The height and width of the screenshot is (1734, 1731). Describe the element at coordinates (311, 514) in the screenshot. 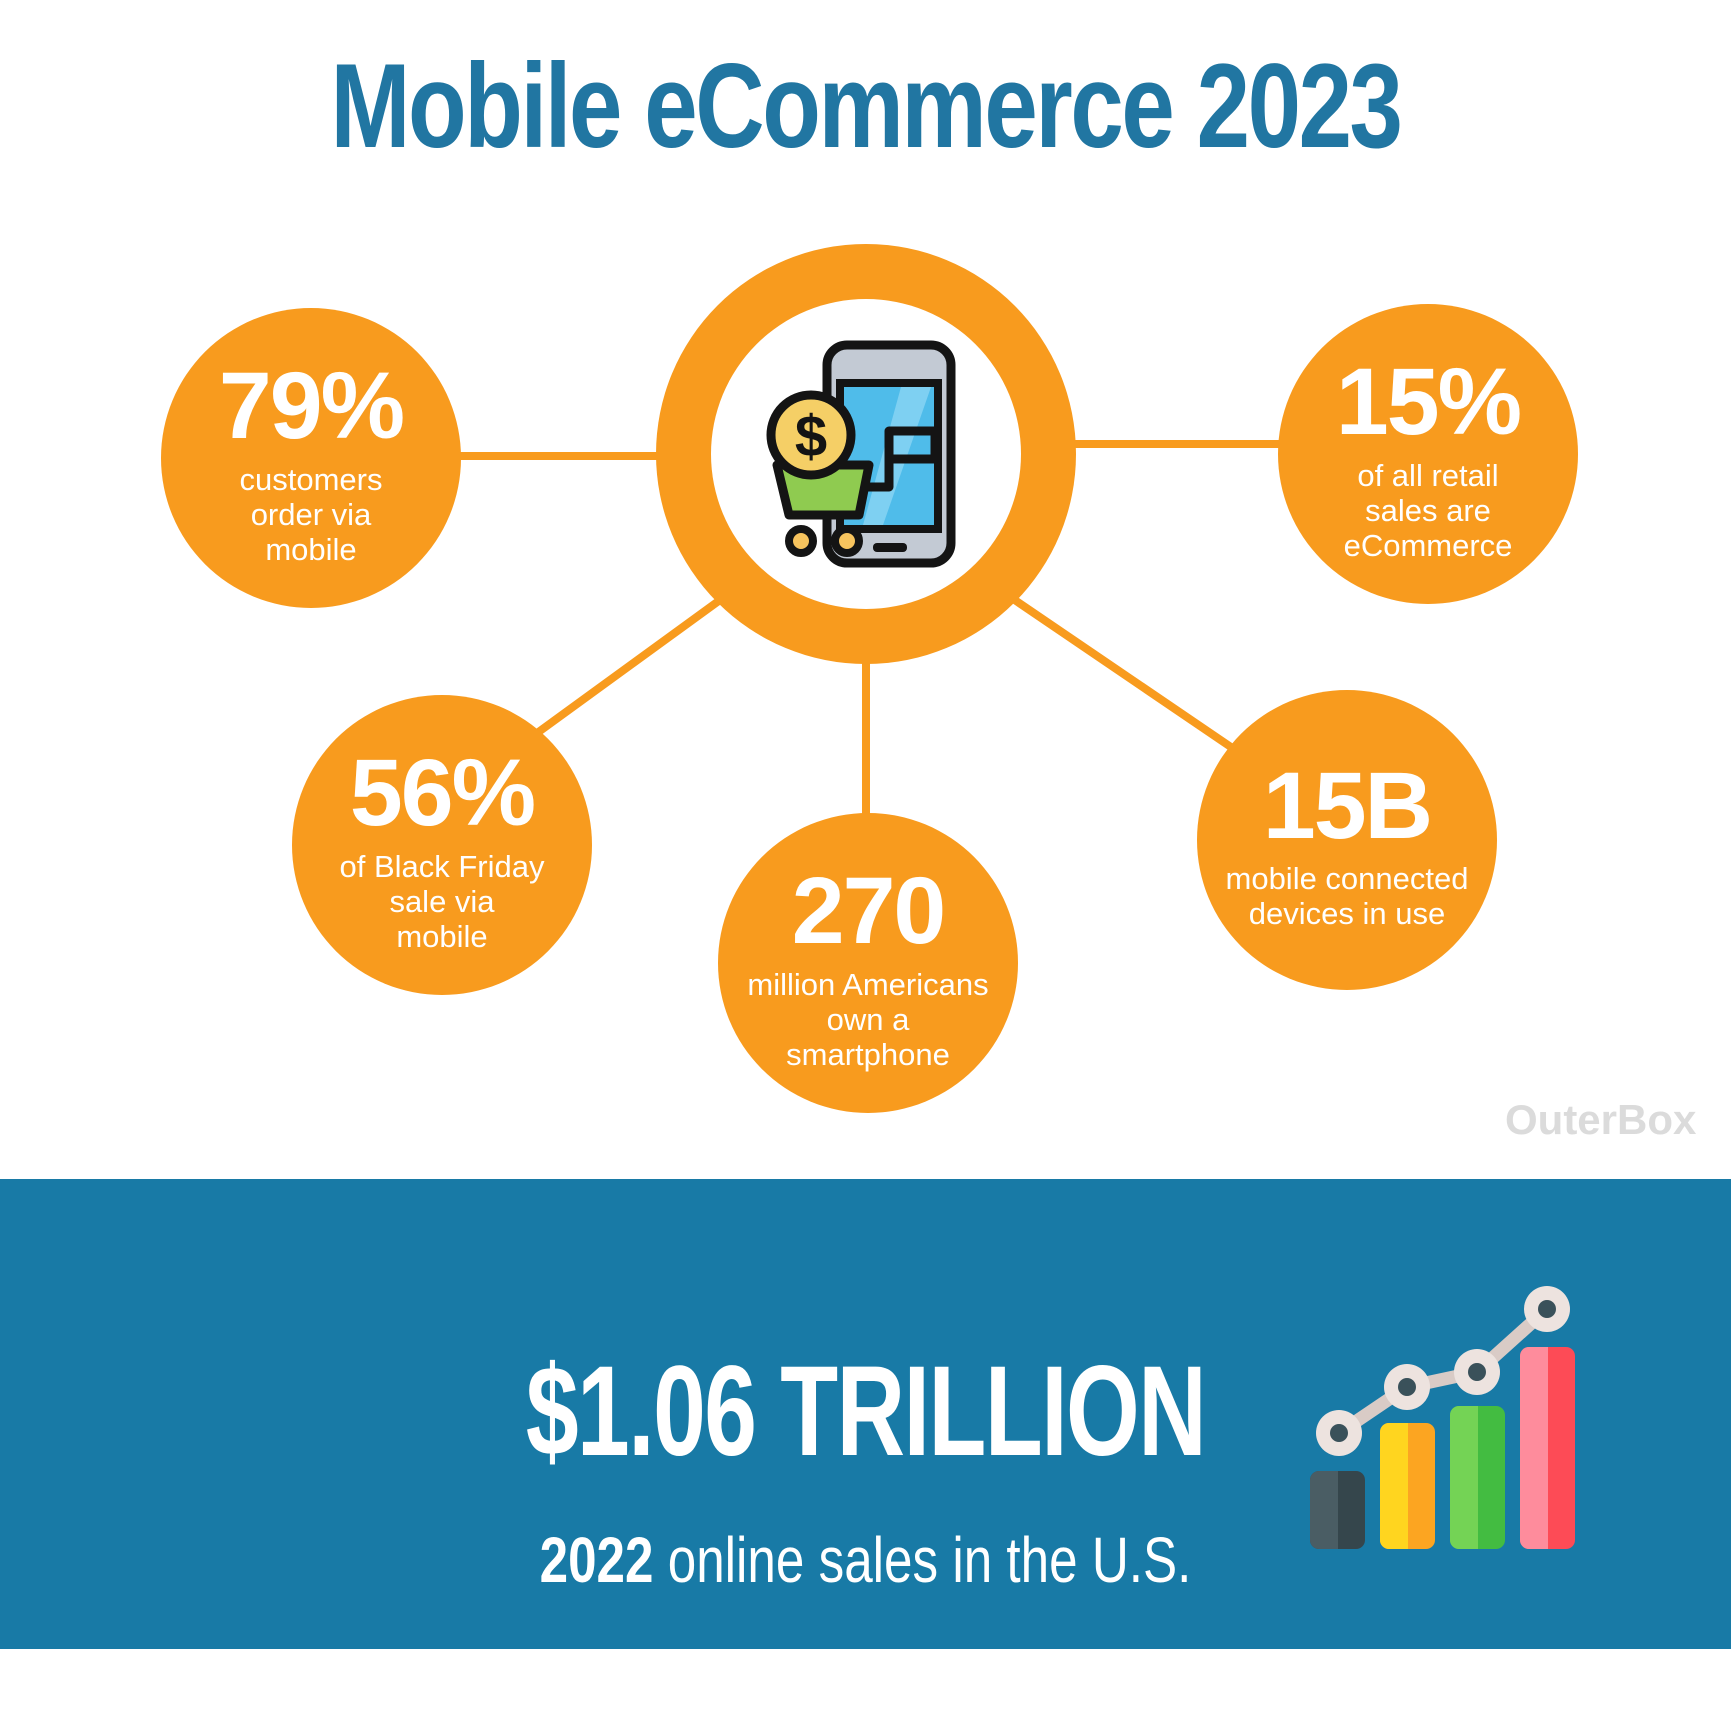

I see `stat-label: customers order via mobile` at that location.